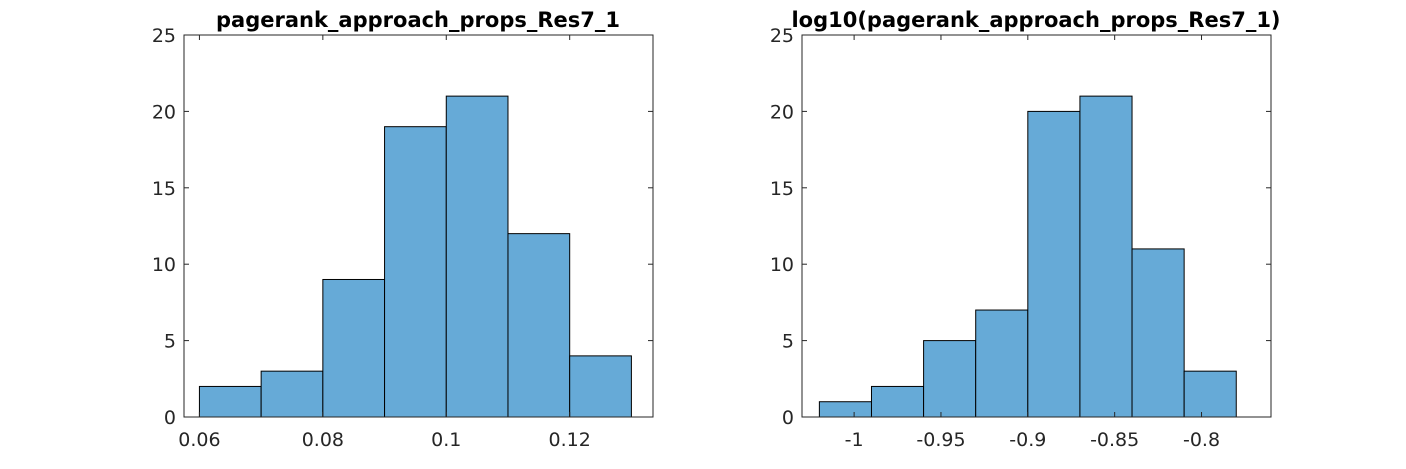  I want to click on x-tick-label: 0.1, so click(446, 440).